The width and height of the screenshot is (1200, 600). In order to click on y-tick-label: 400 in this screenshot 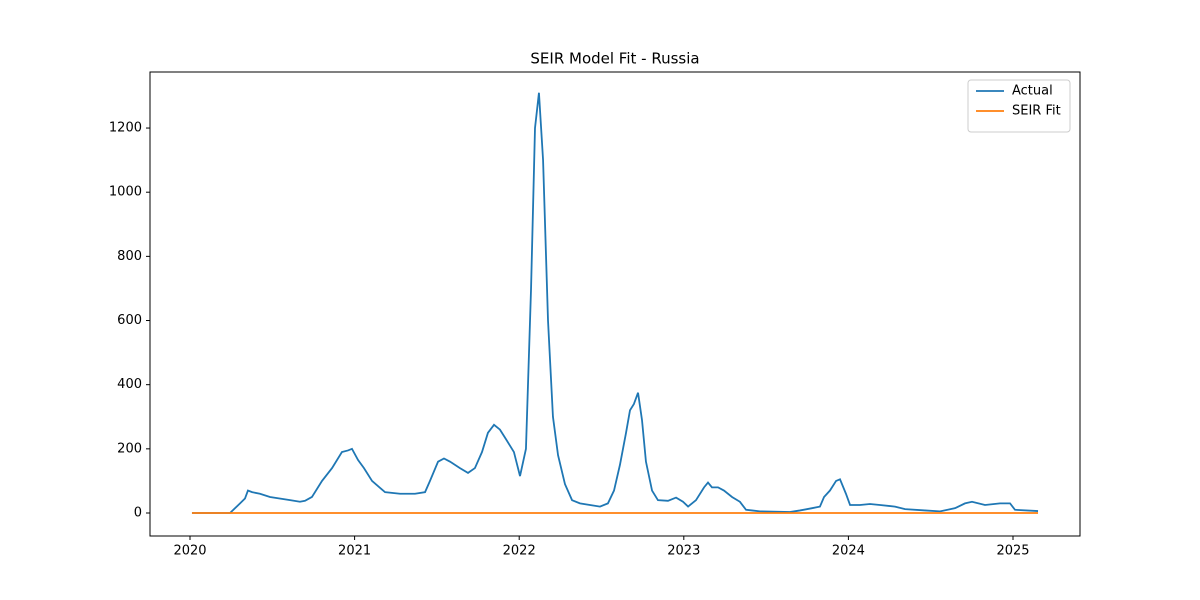, I will do `click(129, 384)`.